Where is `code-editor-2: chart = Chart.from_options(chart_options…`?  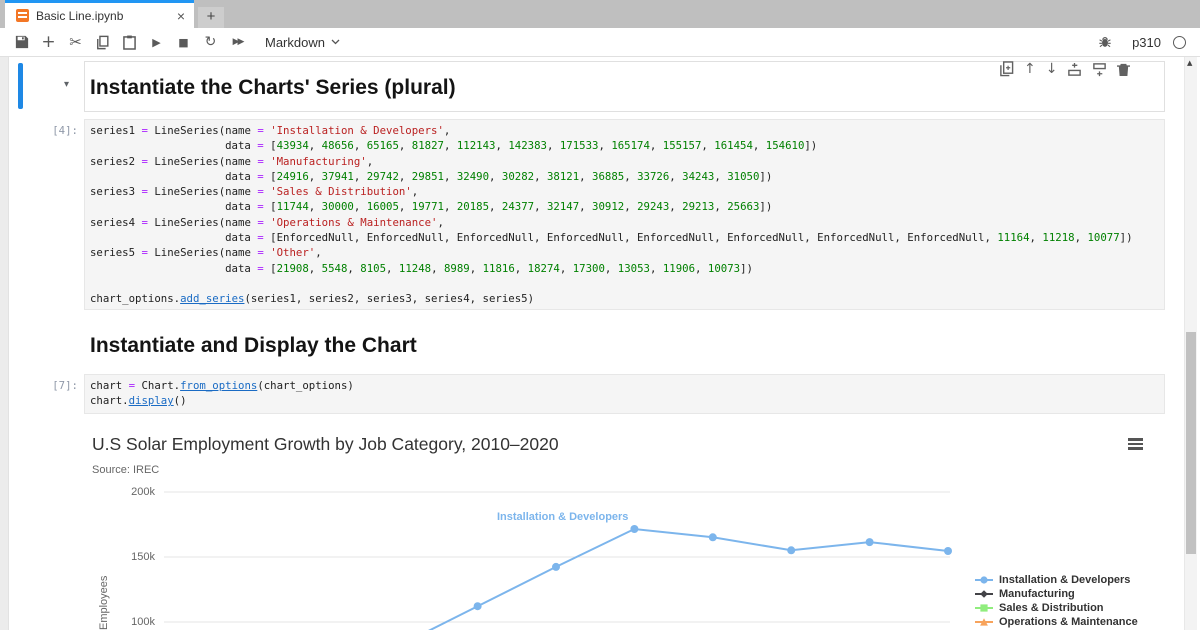 code-editor-2: chart = Chart.from_options(chart_options… is located at coordinates (222, 393).